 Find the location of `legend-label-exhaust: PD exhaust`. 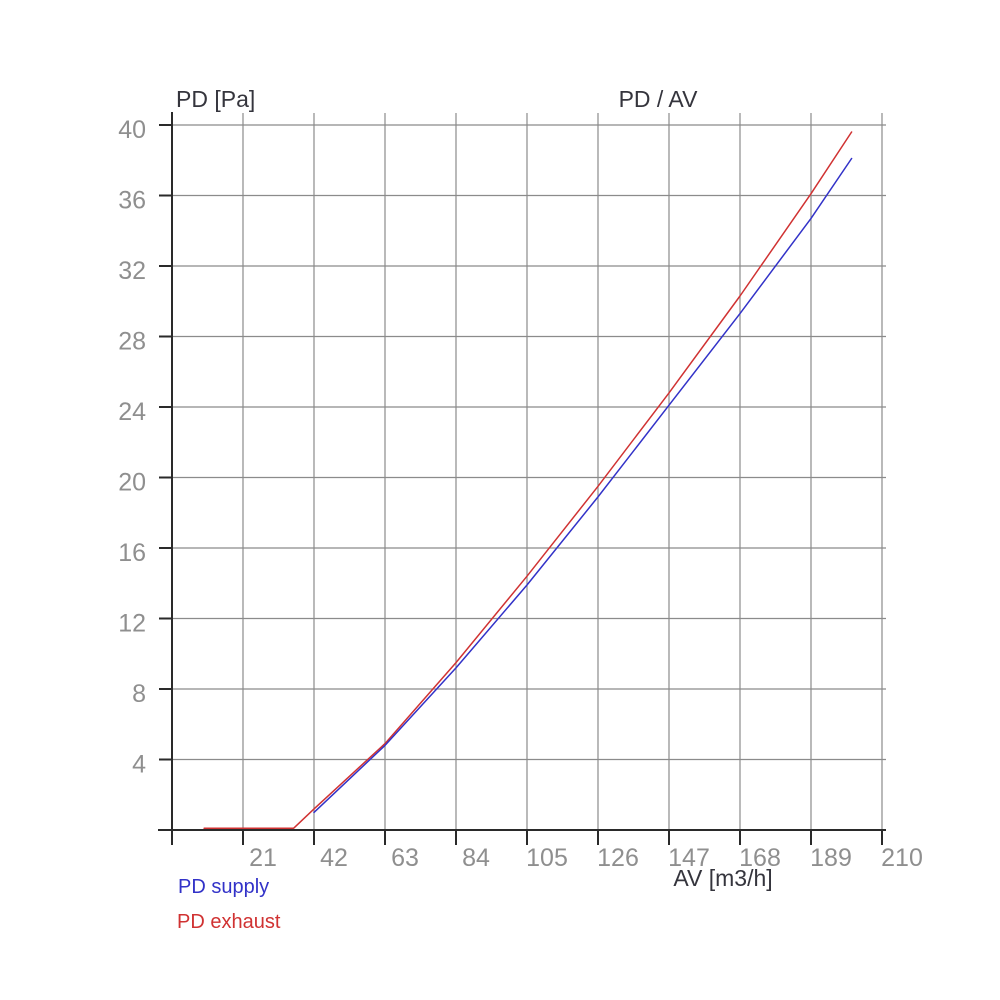

legend-label-exhaust: PD exhaust is located at coordinates (229, 922).